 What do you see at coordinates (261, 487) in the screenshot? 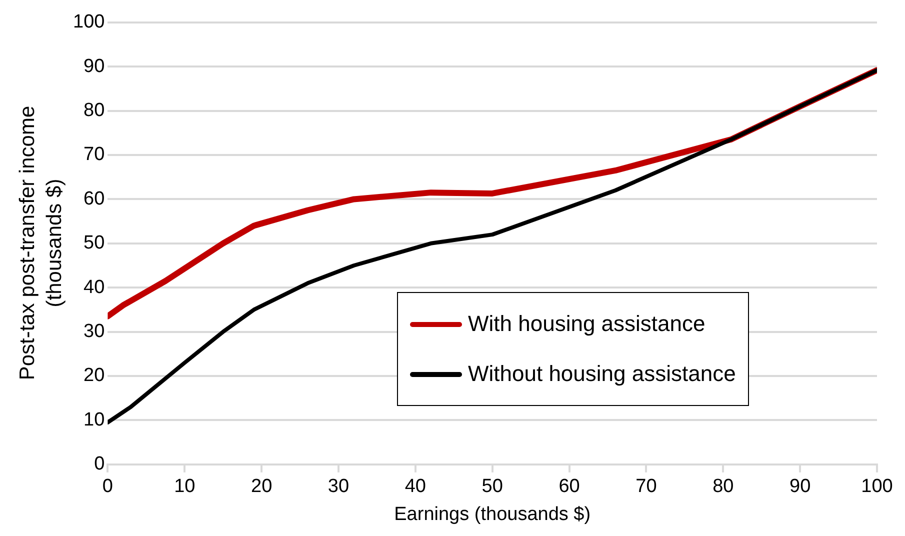
I see `x-tick-label: 20` at bounding box center [261, 487].